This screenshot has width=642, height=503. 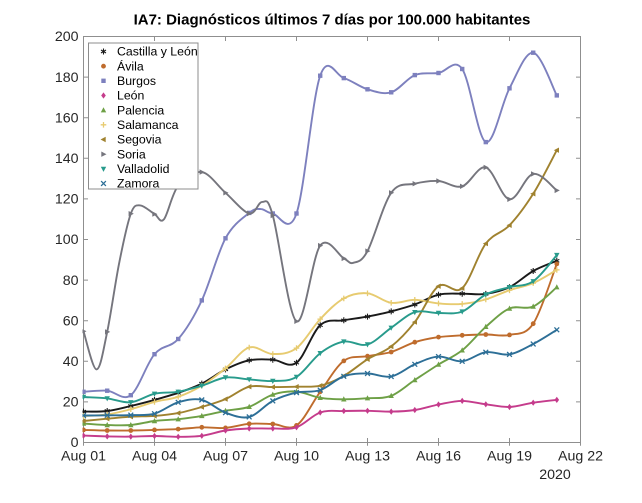 What do you see at coordinates (67, 37) in the screenshot?
I see `svg-text: 200` at bounding box center [67, 37].